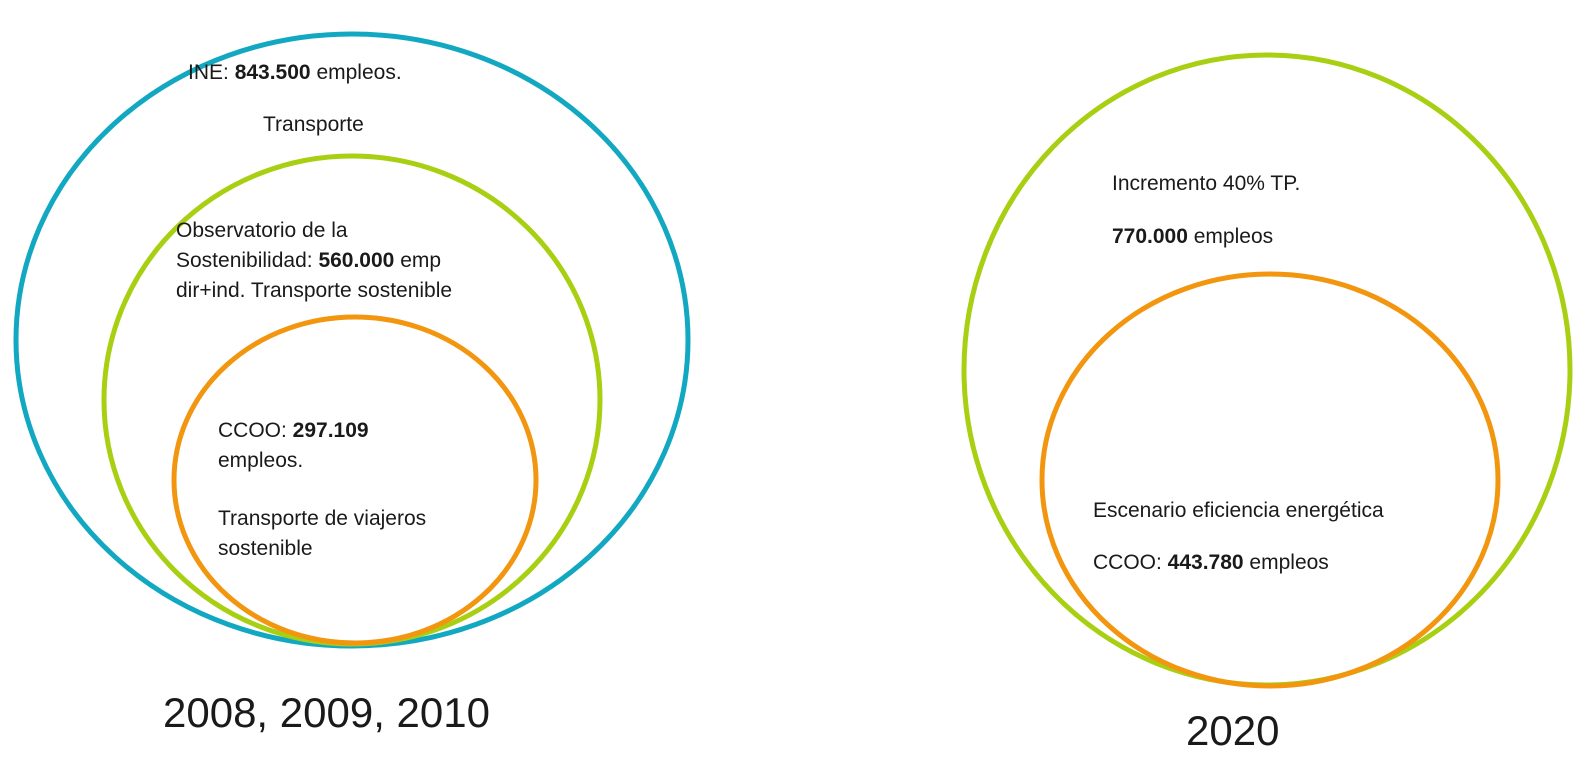  I want to click on right-period-caption: 2020, so click(1233, 730).